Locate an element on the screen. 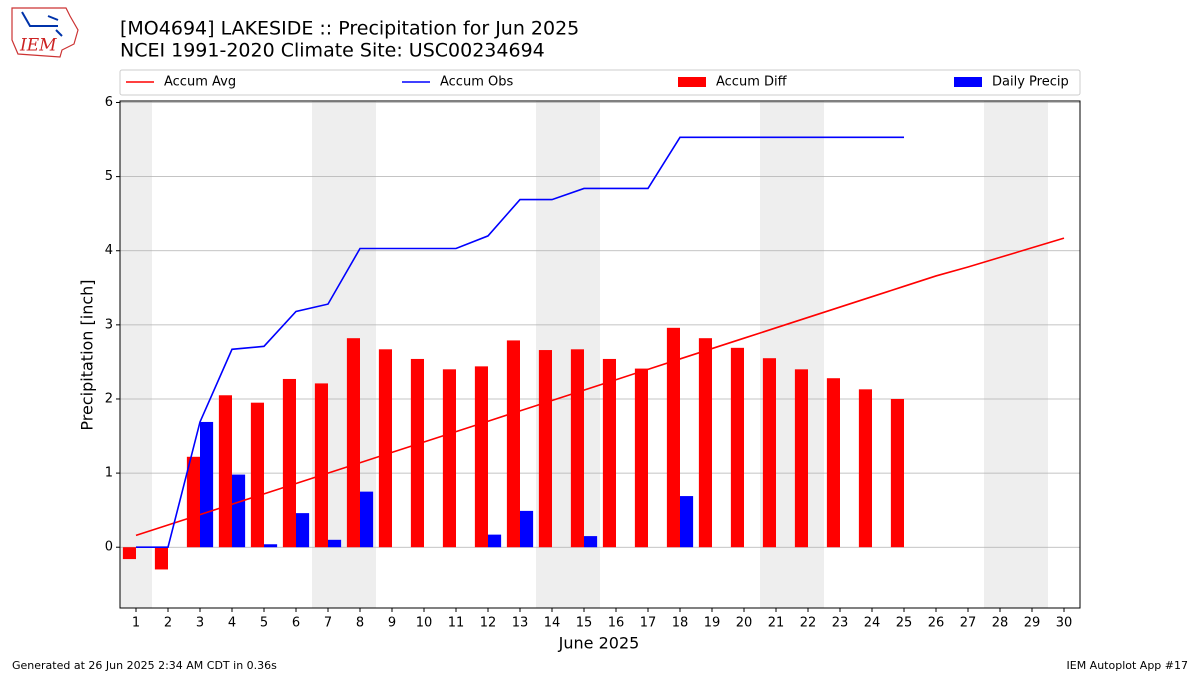 This screenshot has height=675, width=1200. logo: IEM is located at coordinates (45, 32).